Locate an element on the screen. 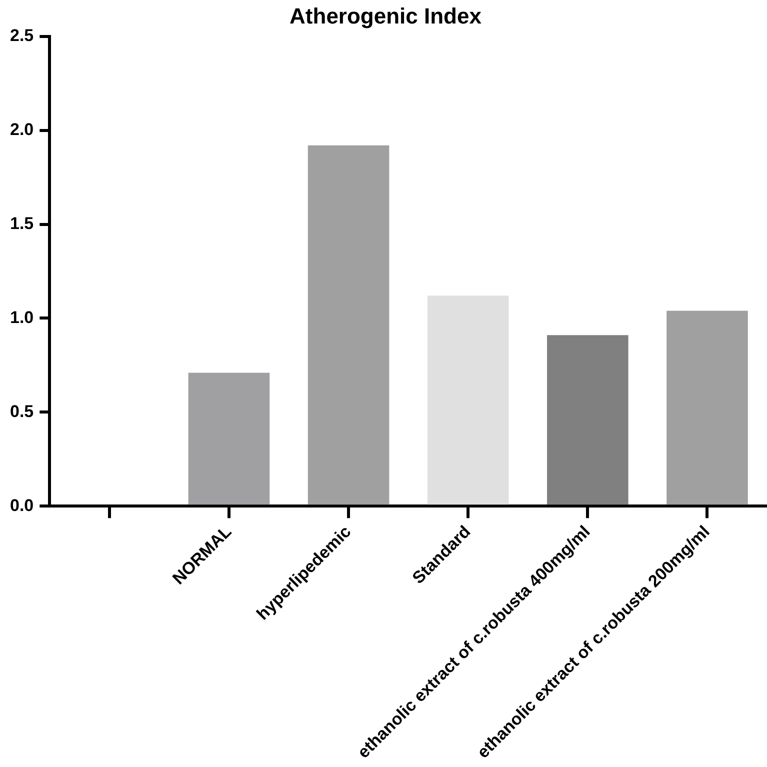  y-tick-label: 2.0 is located at coordinates (22, 130).